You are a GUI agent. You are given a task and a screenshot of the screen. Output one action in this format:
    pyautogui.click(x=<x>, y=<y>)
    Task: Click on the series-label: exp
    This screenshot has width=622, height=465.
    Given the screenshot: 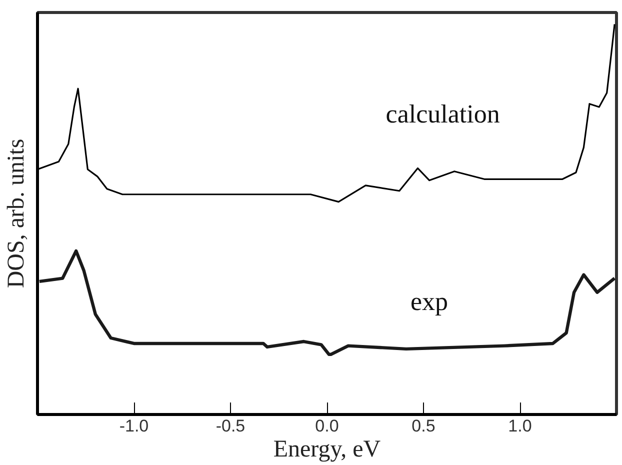 What is the action you would take?
    pyautogui.click(x=429, y=301)
    